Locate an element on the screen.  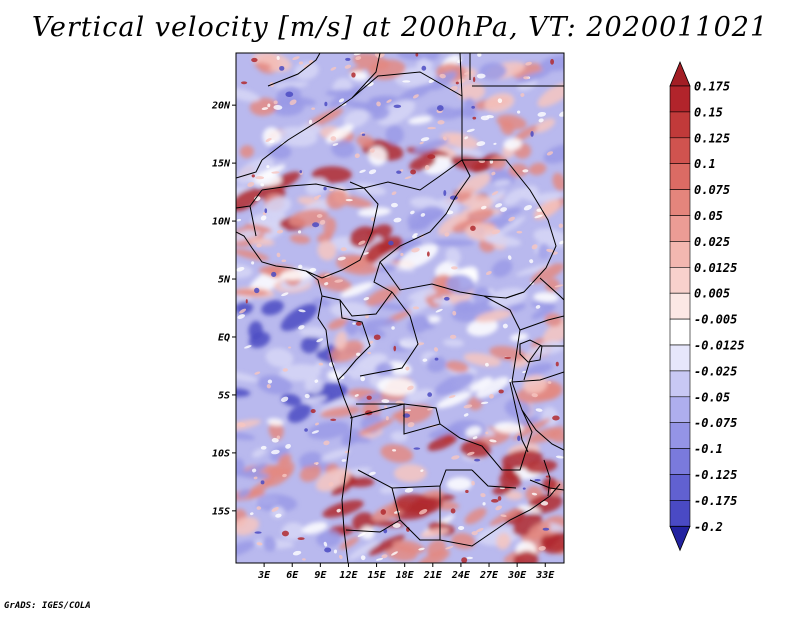
colorbar-level-label: -0.05 is located at coordinates (712, 397).